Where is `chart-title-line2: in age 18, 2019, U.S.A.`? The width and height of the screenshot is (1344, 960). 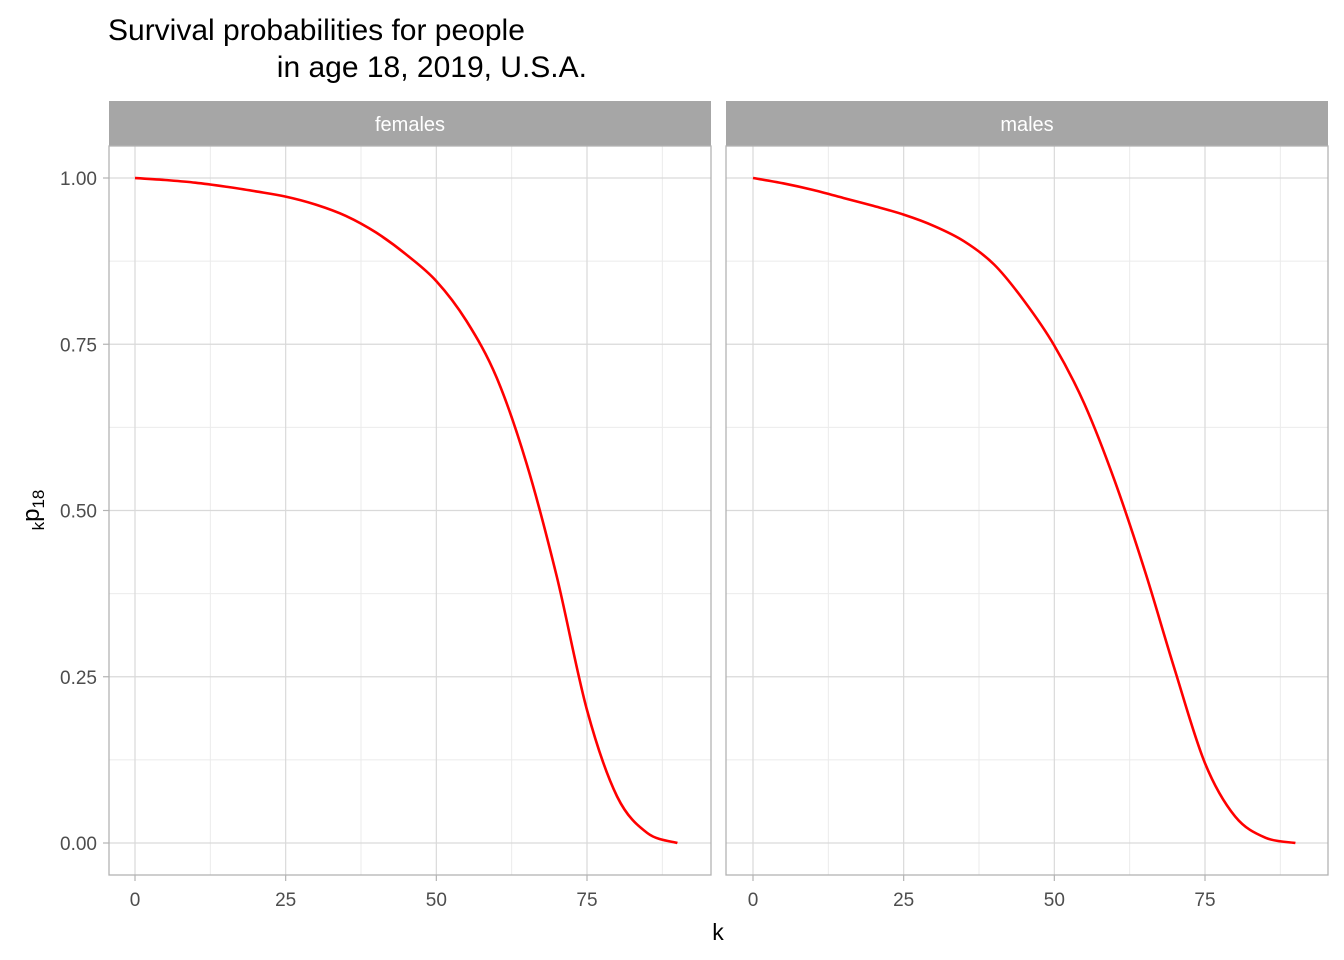
chart-title-line2: in age 18, 2019, U.S.A. is located at coordinates (432, 67).